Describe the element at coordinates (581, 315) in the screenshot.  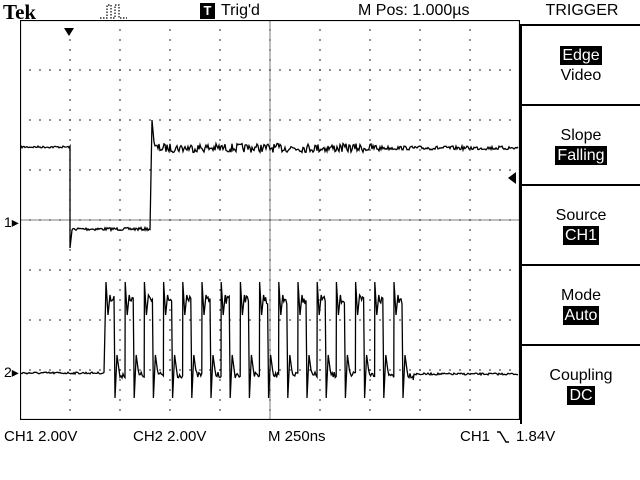
I see `mode-value: Auto` at that location.